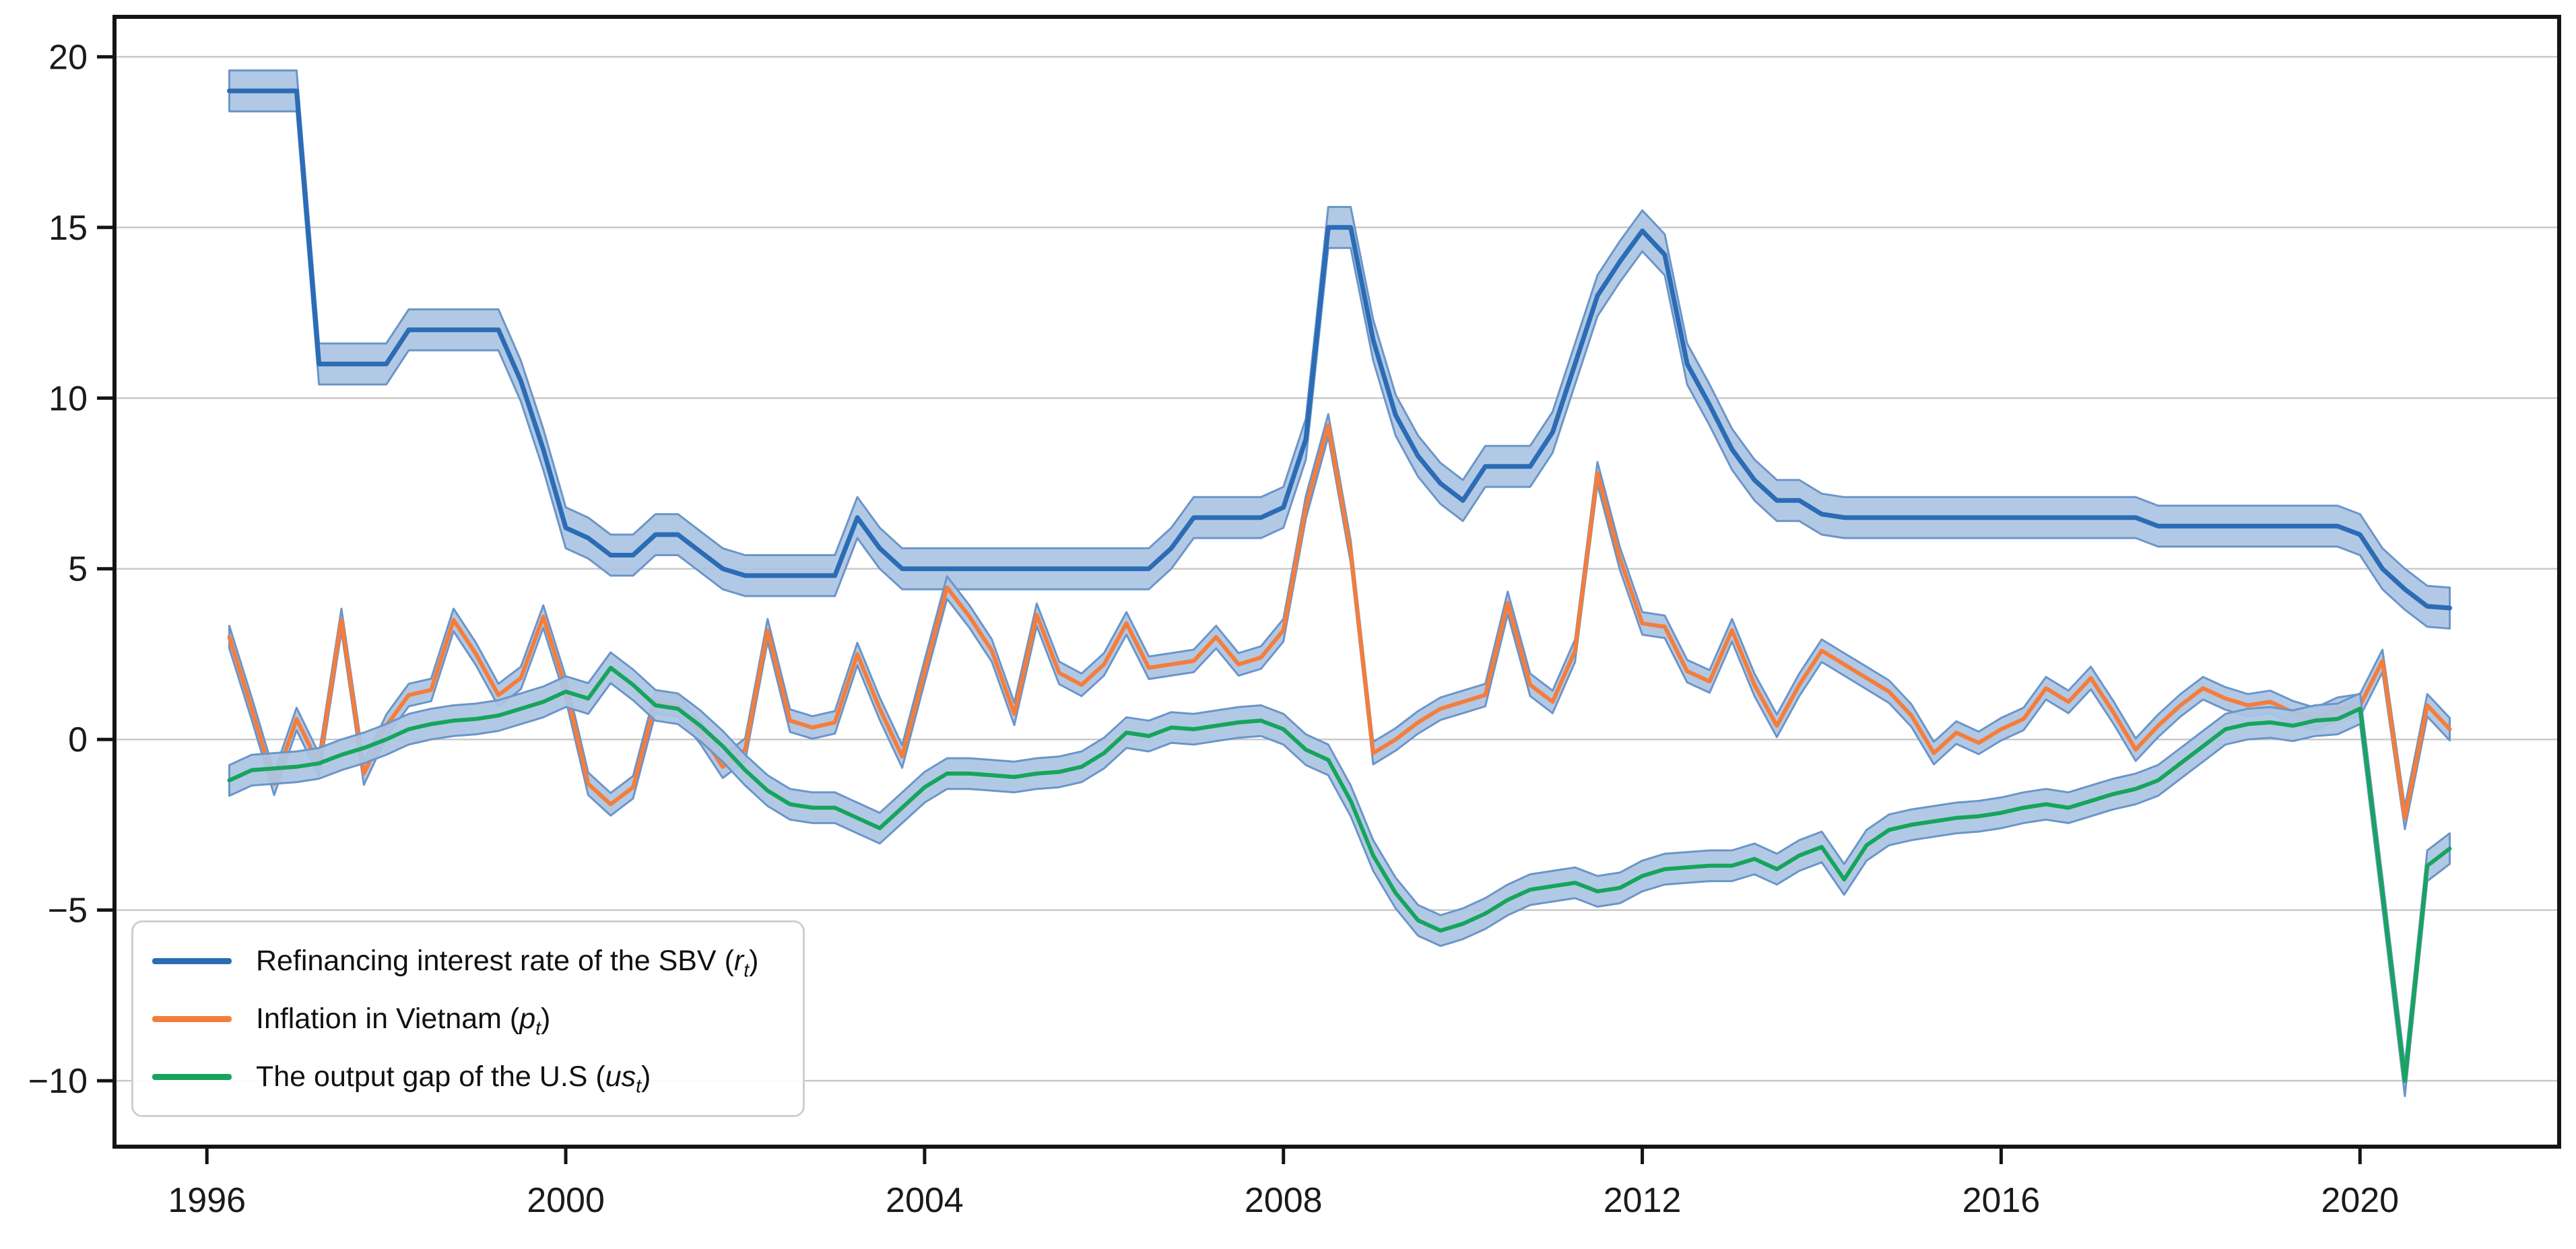 The width and height of the screenshot is (2576, 1249). What do you see at coordinates (1284, 1200) in the screenshot?
I see `x-tick-label-2008: 2008` at bounding box center [1284, 1200].